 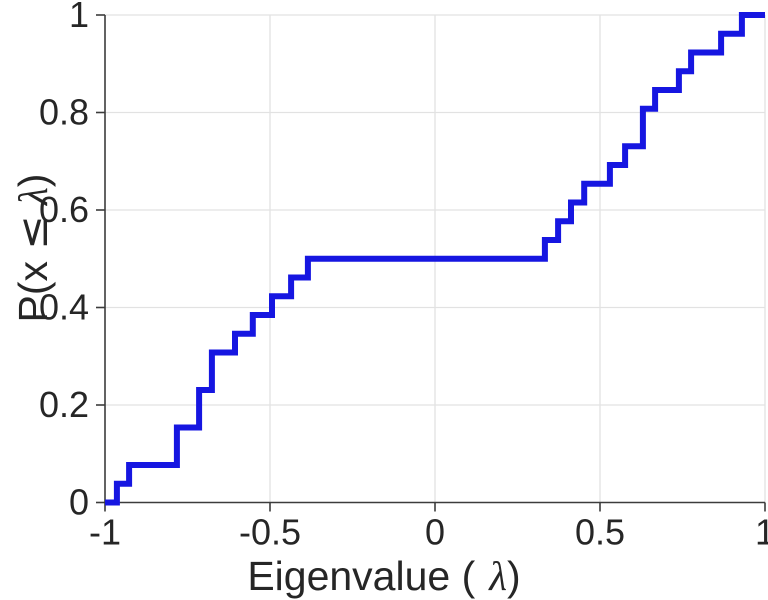 I want to click on x-axis-label: Eigenvalue ( λ), so click(x=384, y=576).